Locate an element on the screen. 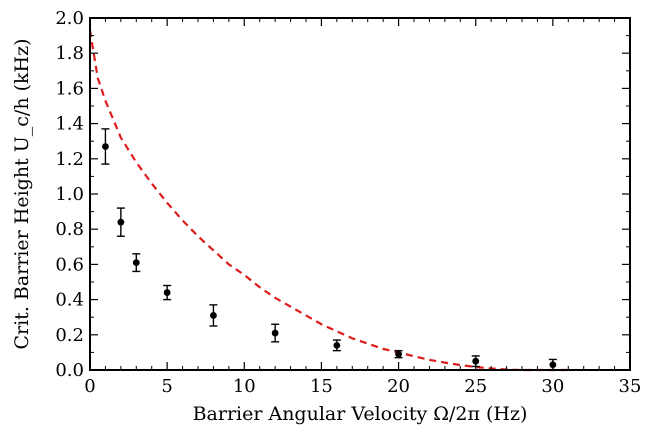 The width and height of the screenshot is (645, 428). y-tick-label: 0.0 is located at coordinates (69, 370).